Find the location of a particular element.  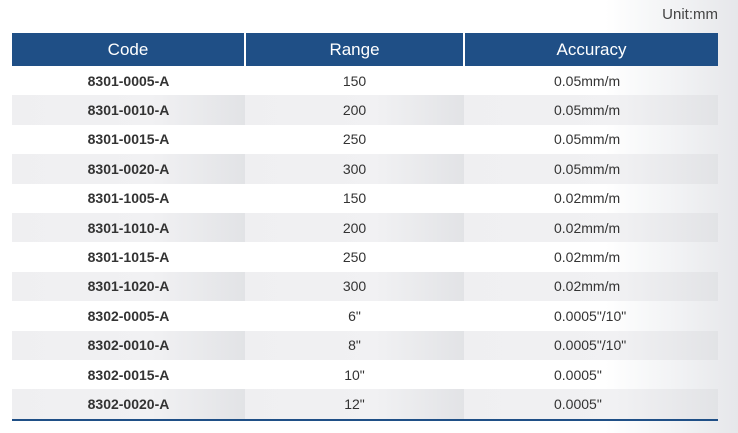

cell-range: 8" is located at coordinates (354, 345).